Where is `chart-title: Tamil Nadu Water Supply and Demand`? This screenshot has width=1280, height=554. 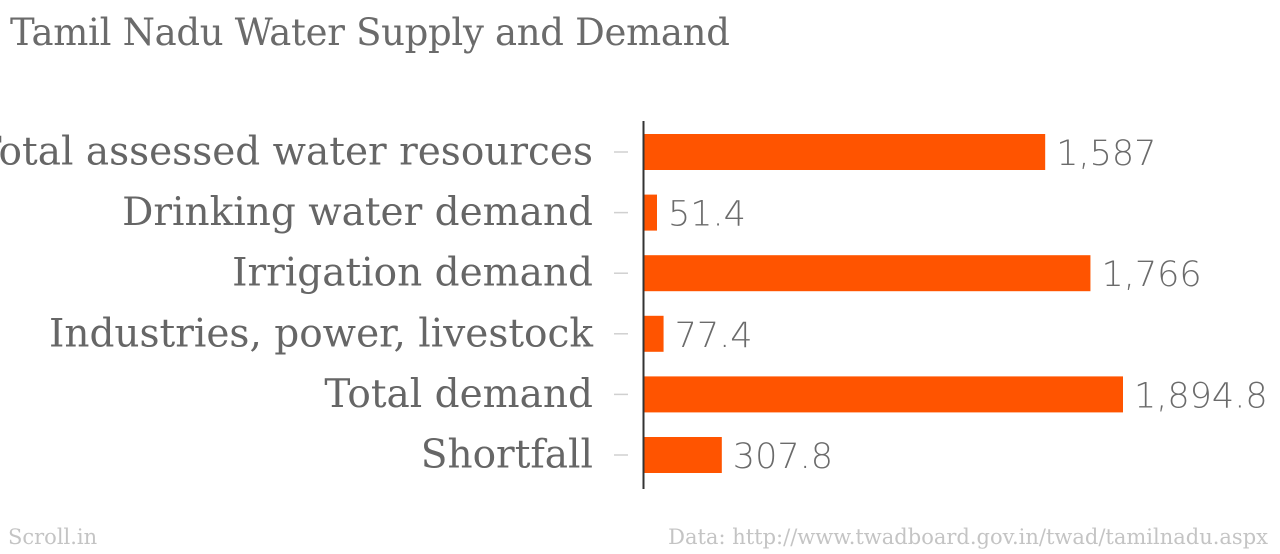
chart-title: Tamil Nadu Water Supply and Demand is located at coordinates (370, 32).